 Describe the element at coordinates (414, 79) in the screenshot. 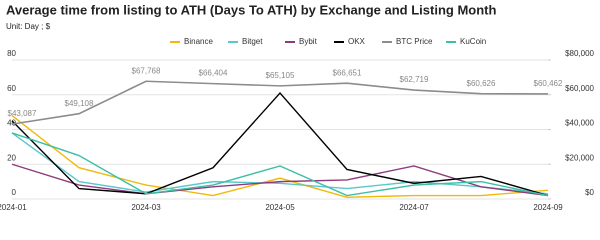

I see `data-label: $62,719` at that location.